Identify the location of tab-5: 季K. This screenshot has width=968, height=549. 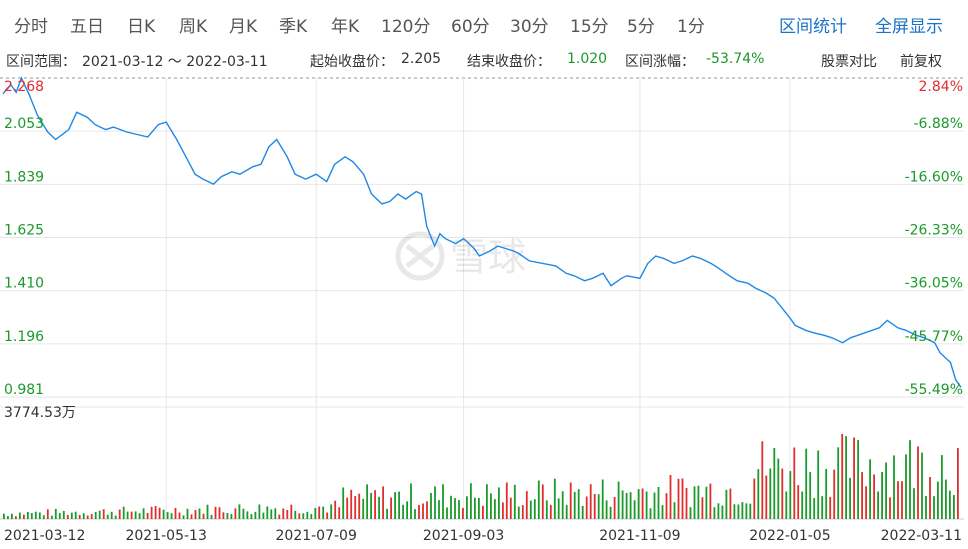
(293, 27).